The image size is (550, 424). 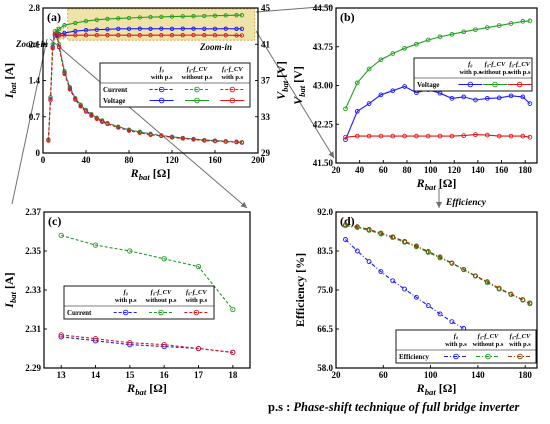 I want to click on series-b-2-line, so click(x=437, y=136).